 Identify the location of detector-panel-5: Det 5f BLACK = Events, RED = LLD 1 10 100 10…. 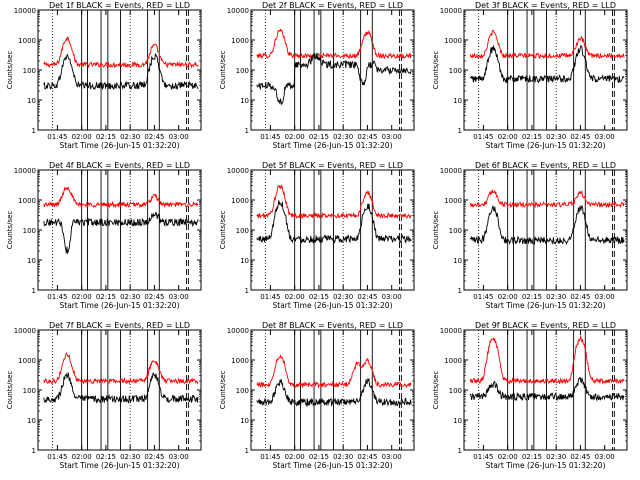
(317, 235).